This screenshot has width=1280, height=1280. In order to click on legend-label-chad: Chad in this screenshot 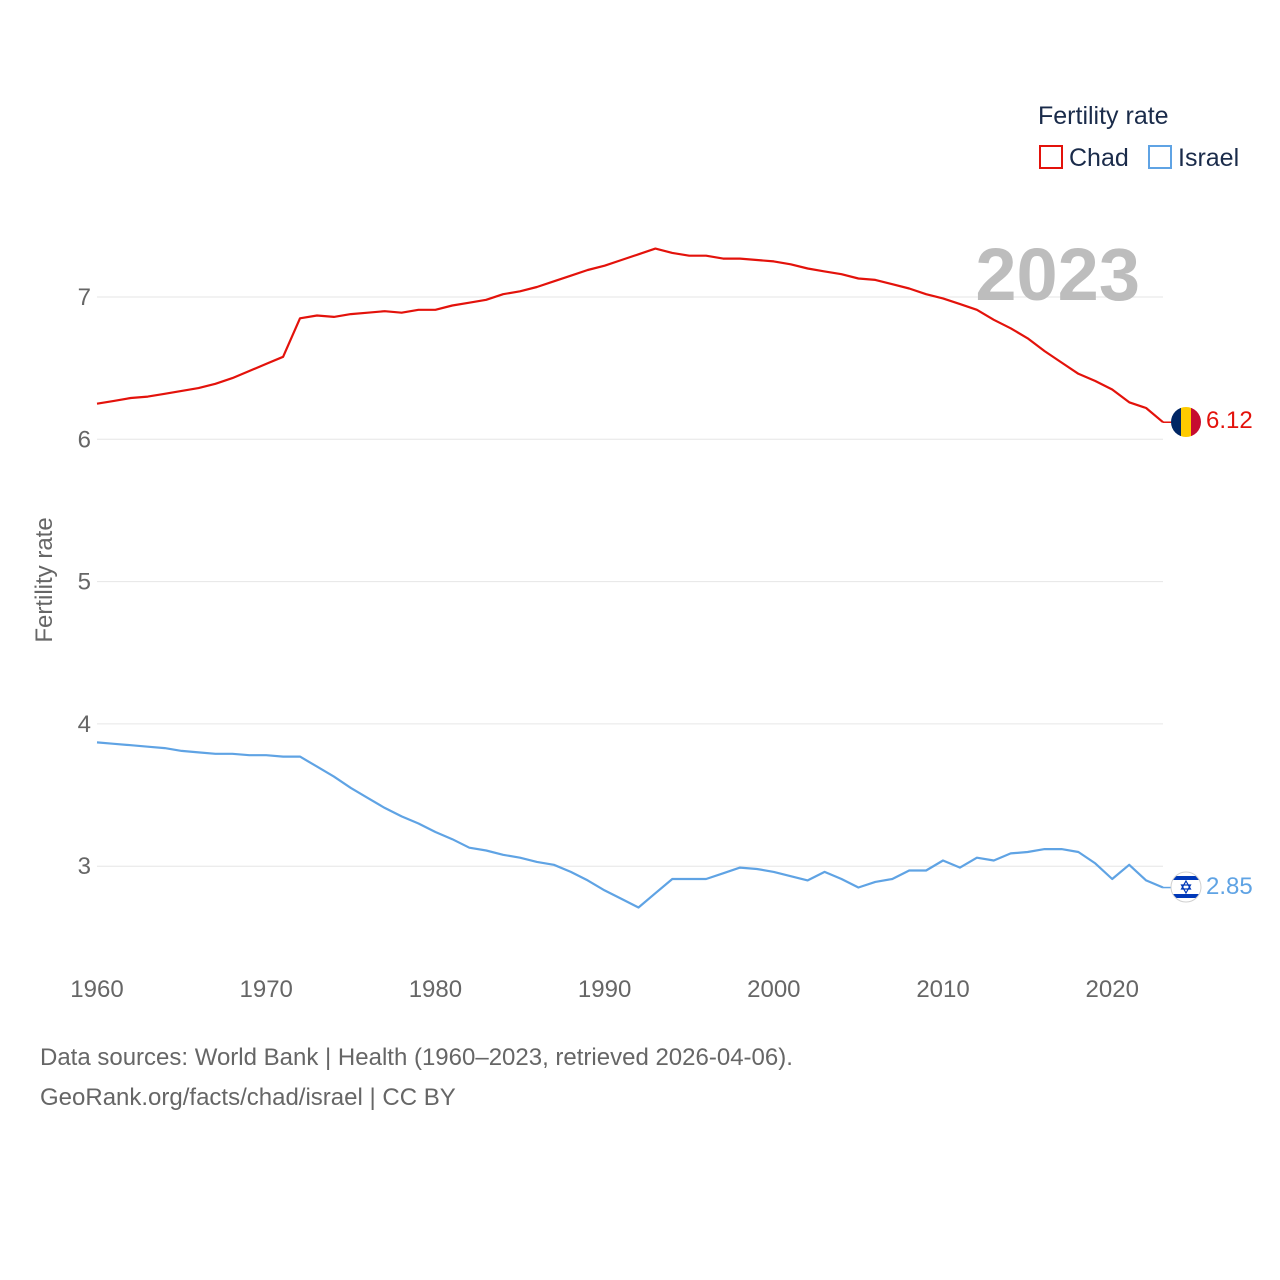, I will do `click(1099, 158)`.